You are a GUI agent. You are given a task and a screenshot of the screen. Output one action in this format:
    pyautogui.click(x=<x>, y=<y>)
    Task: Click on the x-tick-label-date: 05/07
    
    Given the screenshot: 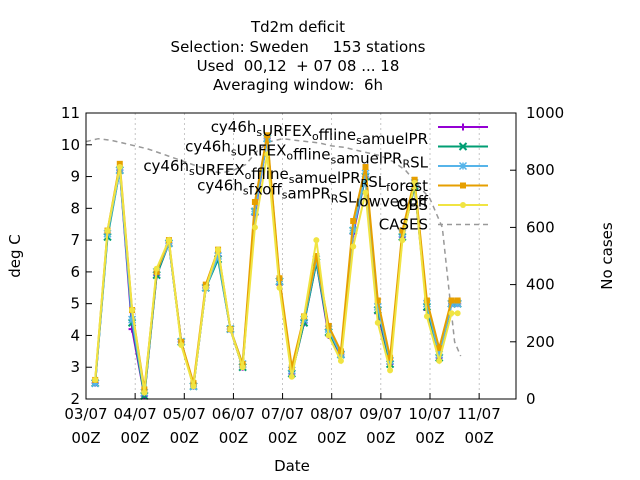 What is the action you would take?
    pyautogui.click(x=184, y=414)
    